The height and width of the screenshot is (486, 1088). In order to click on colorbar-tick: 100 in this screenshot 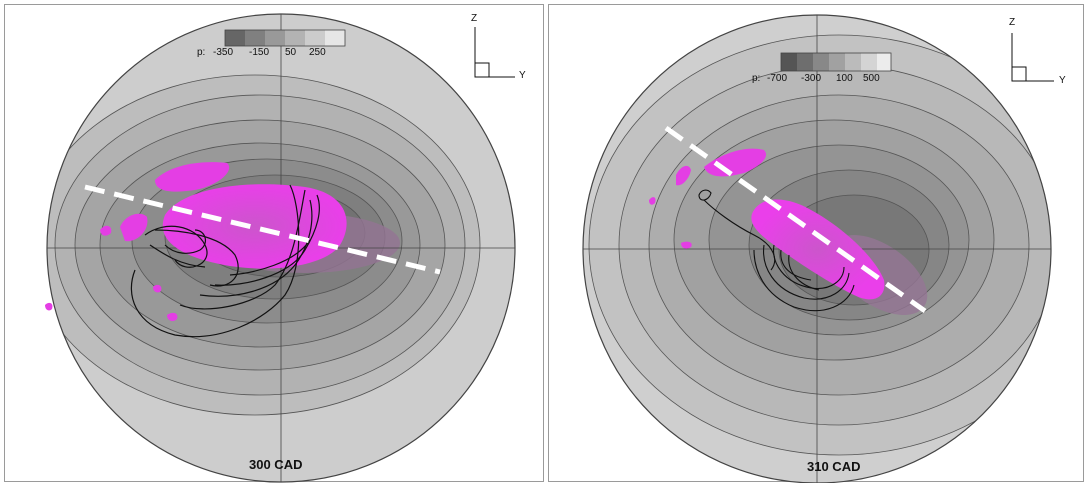, I will do `click(844, 78)`.